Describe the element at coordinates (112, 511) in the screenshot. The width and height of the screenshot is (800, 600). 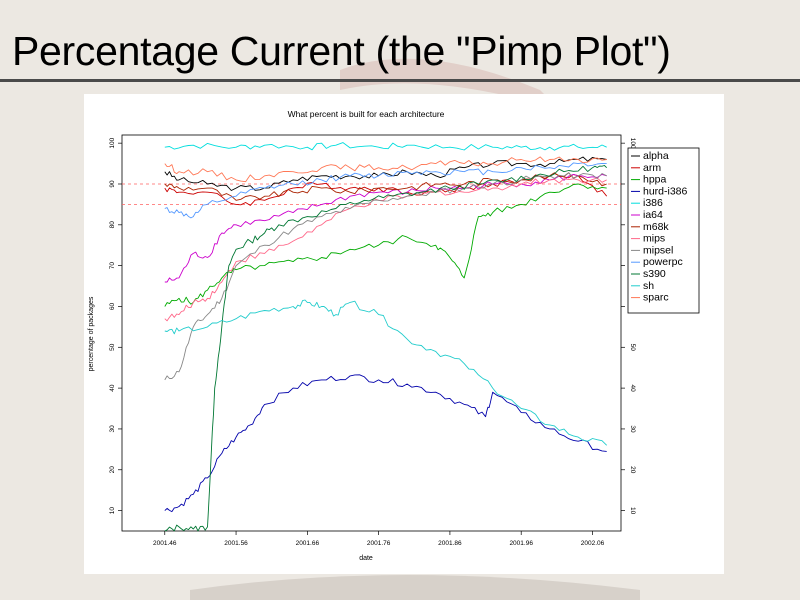
I see `y-tick-label-left: 10` at that location.